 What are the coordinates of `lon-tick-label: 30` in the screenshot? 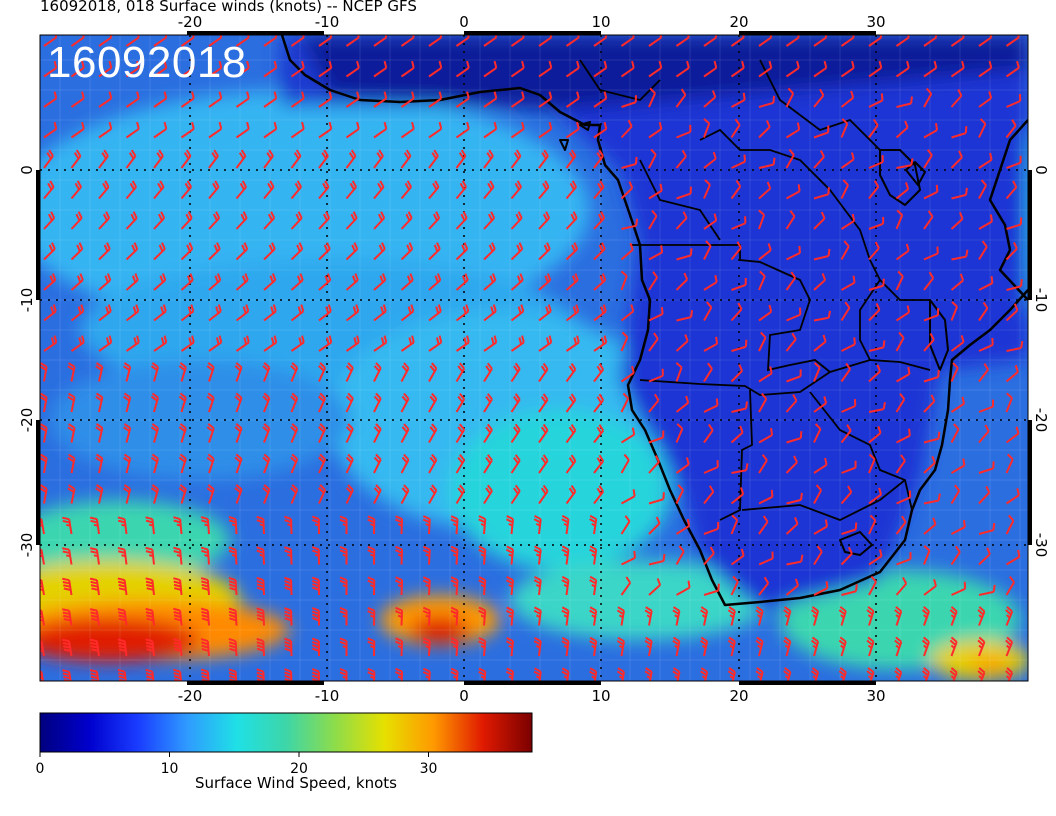 It's located at (875, 696).